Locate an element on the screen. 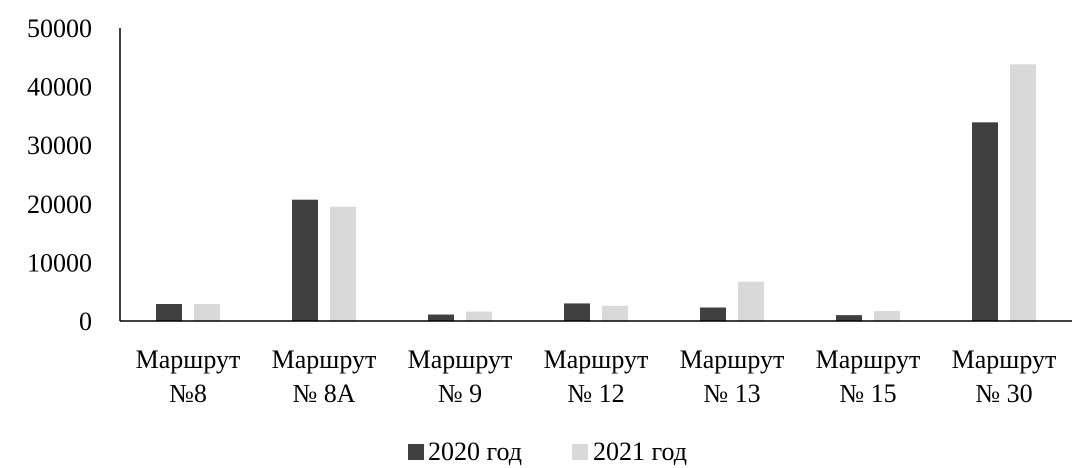 The height and width of the screenshot is (468, 1072). y-tick-label: 30000 is located at coordinates (59, 145).